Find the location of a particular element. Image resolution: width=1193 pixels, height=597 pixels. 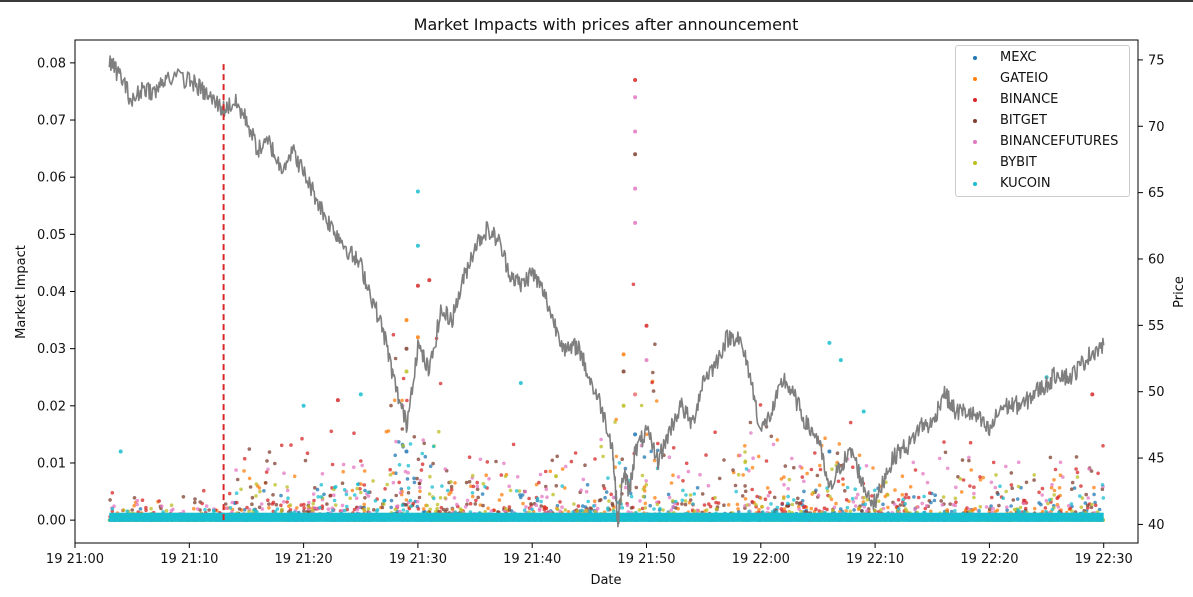

y2-tick-label: 75 is located at coordinates (1156, 60).